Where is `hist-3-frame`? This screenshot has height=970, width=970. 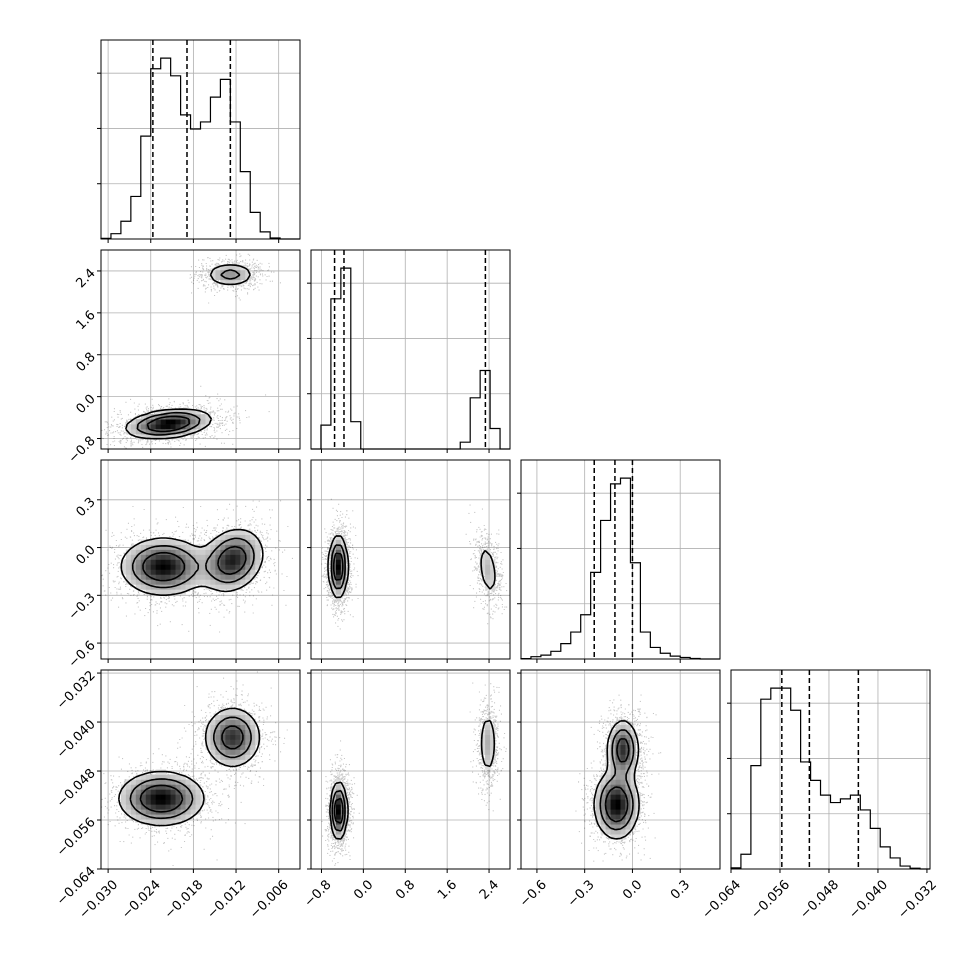 hist-3-frame is located at coordinates (830, 769).